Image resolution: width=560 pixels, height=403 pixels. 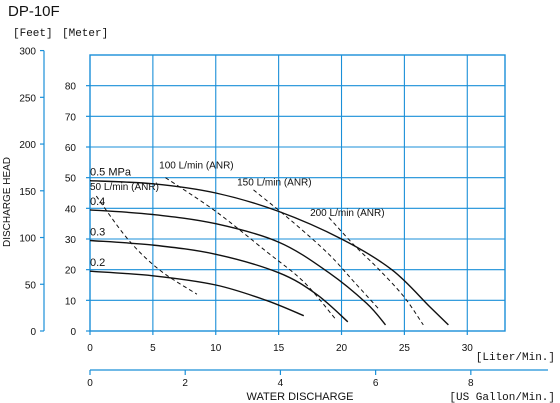 What do you see at coordinates (71, 117) in the screenshot?
I see `y-tick-label-meter: 70` at bounding box center [71, 117].